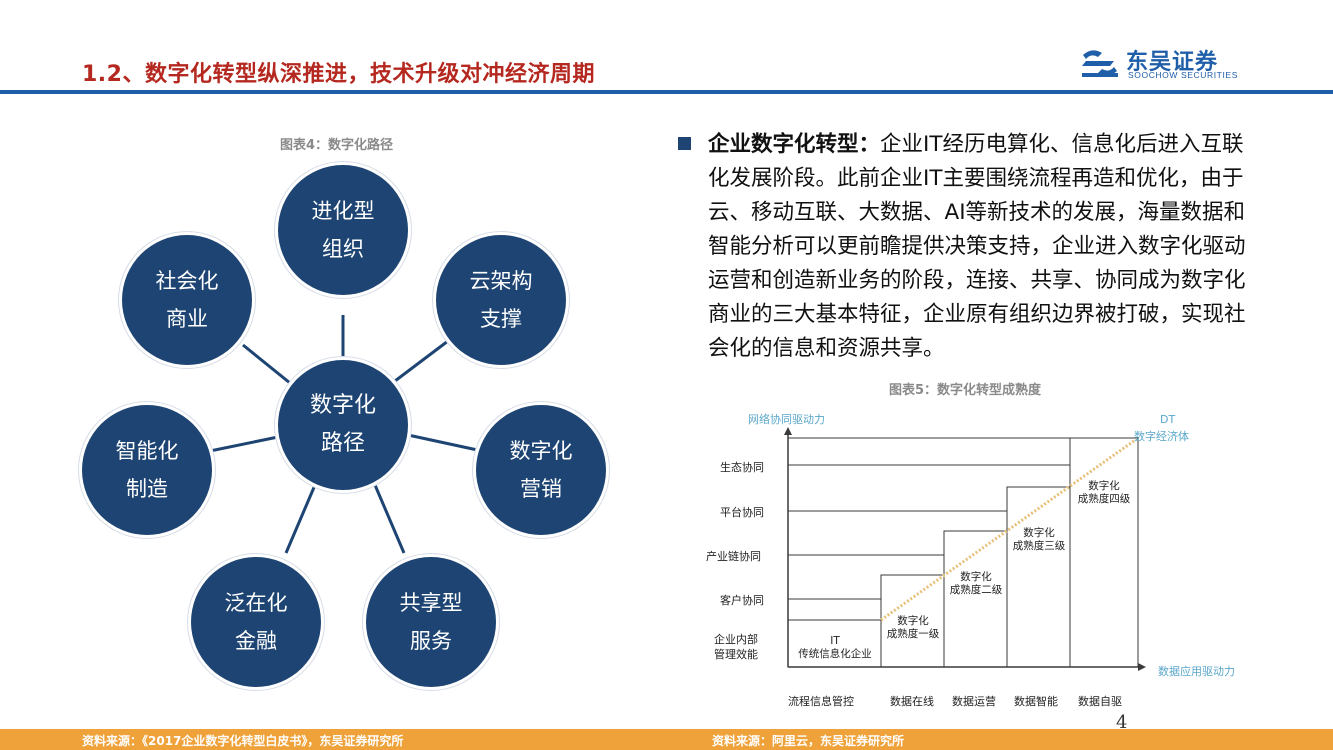 This screenshot has height=750, width=1333. I want to click on connector-left, so click(244, 444).